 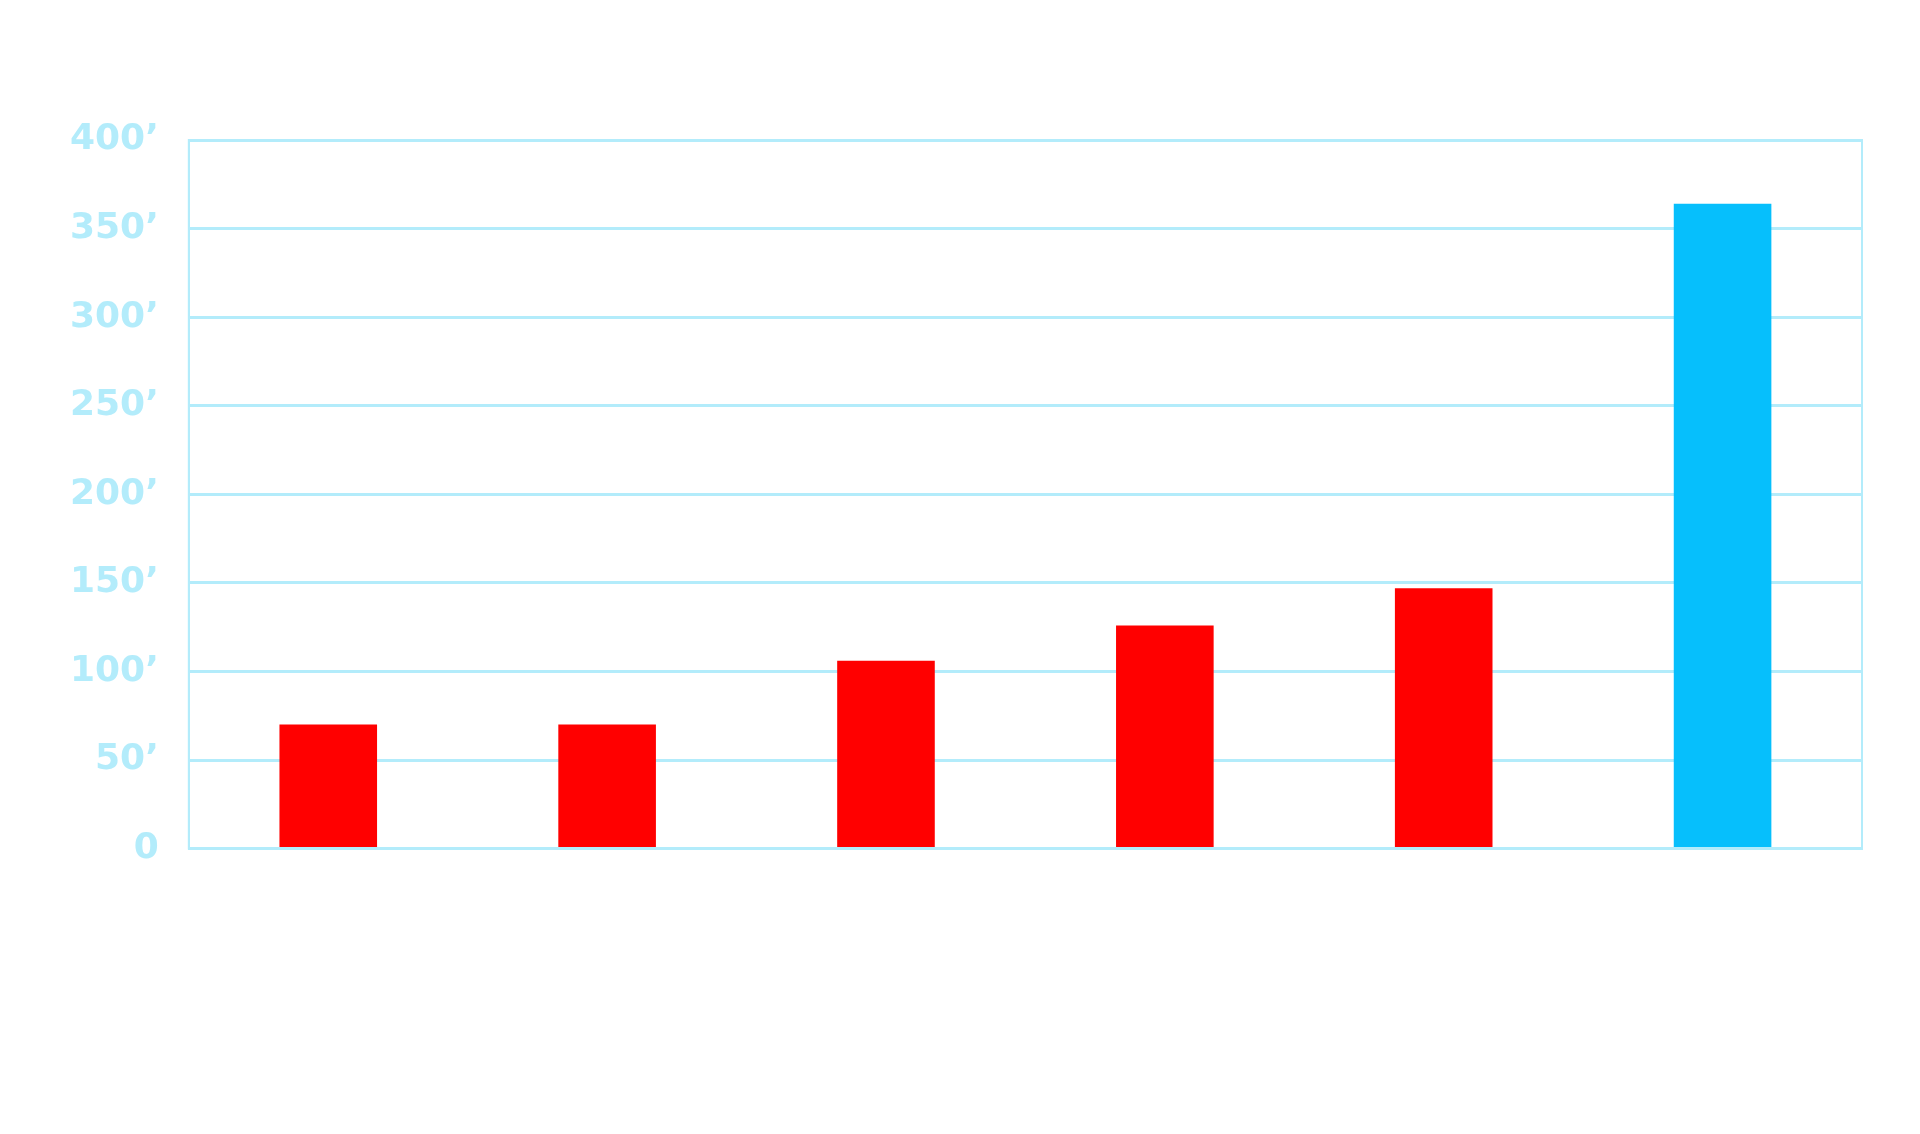 What do you see at coordinates (146, 845) in the screenshot?
I see `y-tick-label: 0` at bounding box center [146, 845].